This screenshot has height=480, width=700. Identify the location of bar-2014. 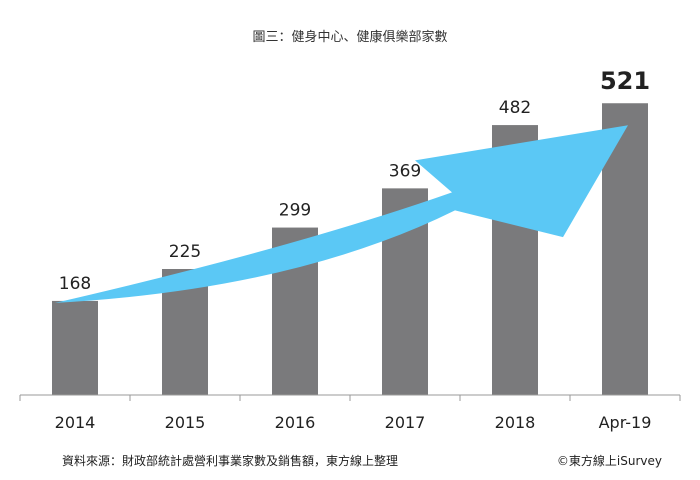
(75, 347).